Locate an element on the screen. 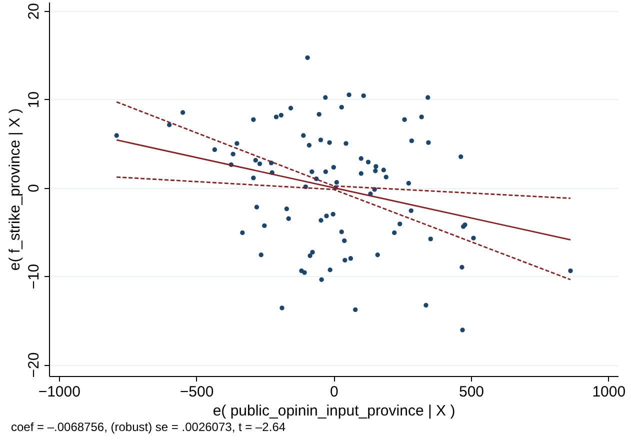  y-tick-label: −10 is located at coordinates (34, 277).